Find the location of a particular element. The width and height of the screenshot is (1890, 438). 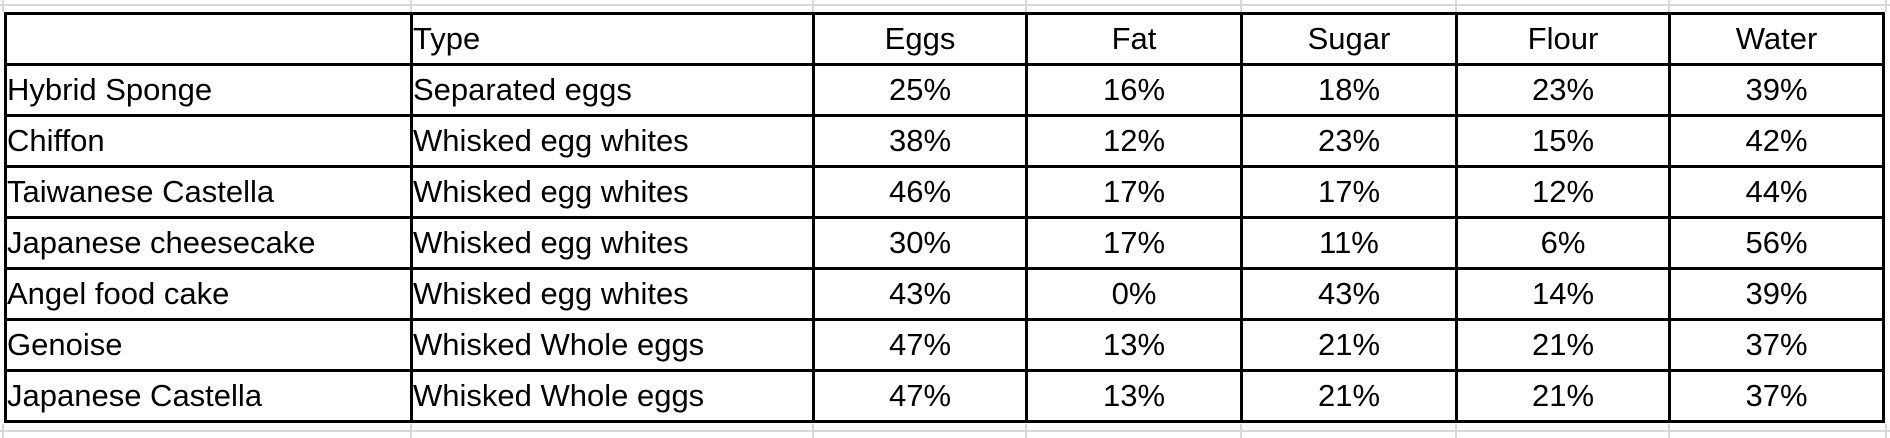

cell-flour: 12% is located at coordinates (1563, 192).